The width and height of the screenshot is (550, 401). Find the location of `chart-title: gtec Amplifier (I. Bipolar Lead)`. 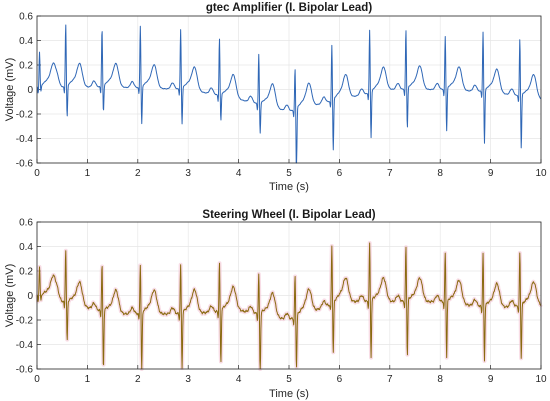

chart-title: gtec Amplifier (I. Bipolar Lead) is located at coordinates (289, 8).